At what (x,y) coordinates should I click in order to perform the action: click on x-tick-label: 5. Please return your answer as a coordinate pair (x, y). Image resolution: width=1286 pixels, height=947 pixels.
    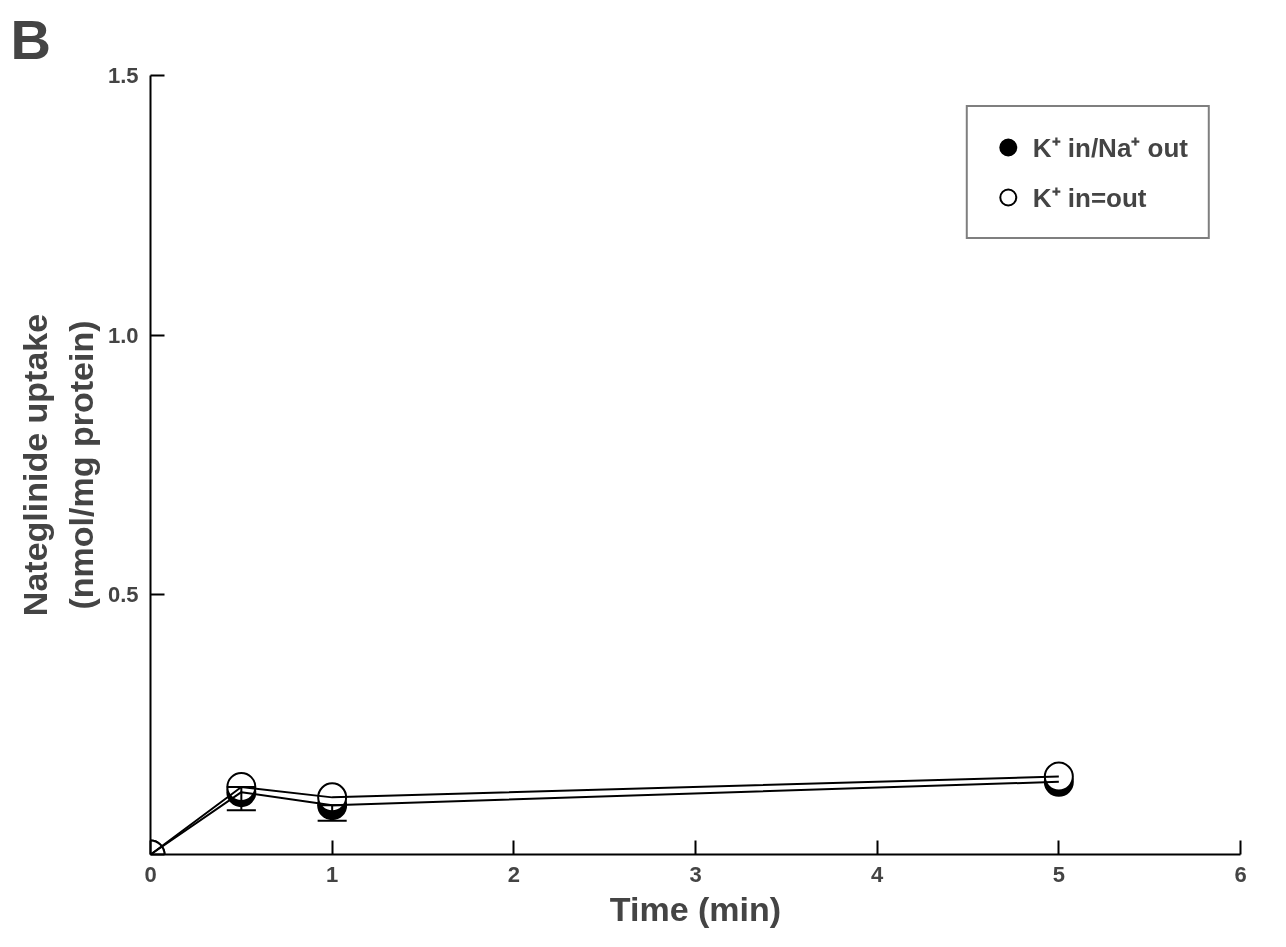
    Looking at the image, I should click on (1058, 874).